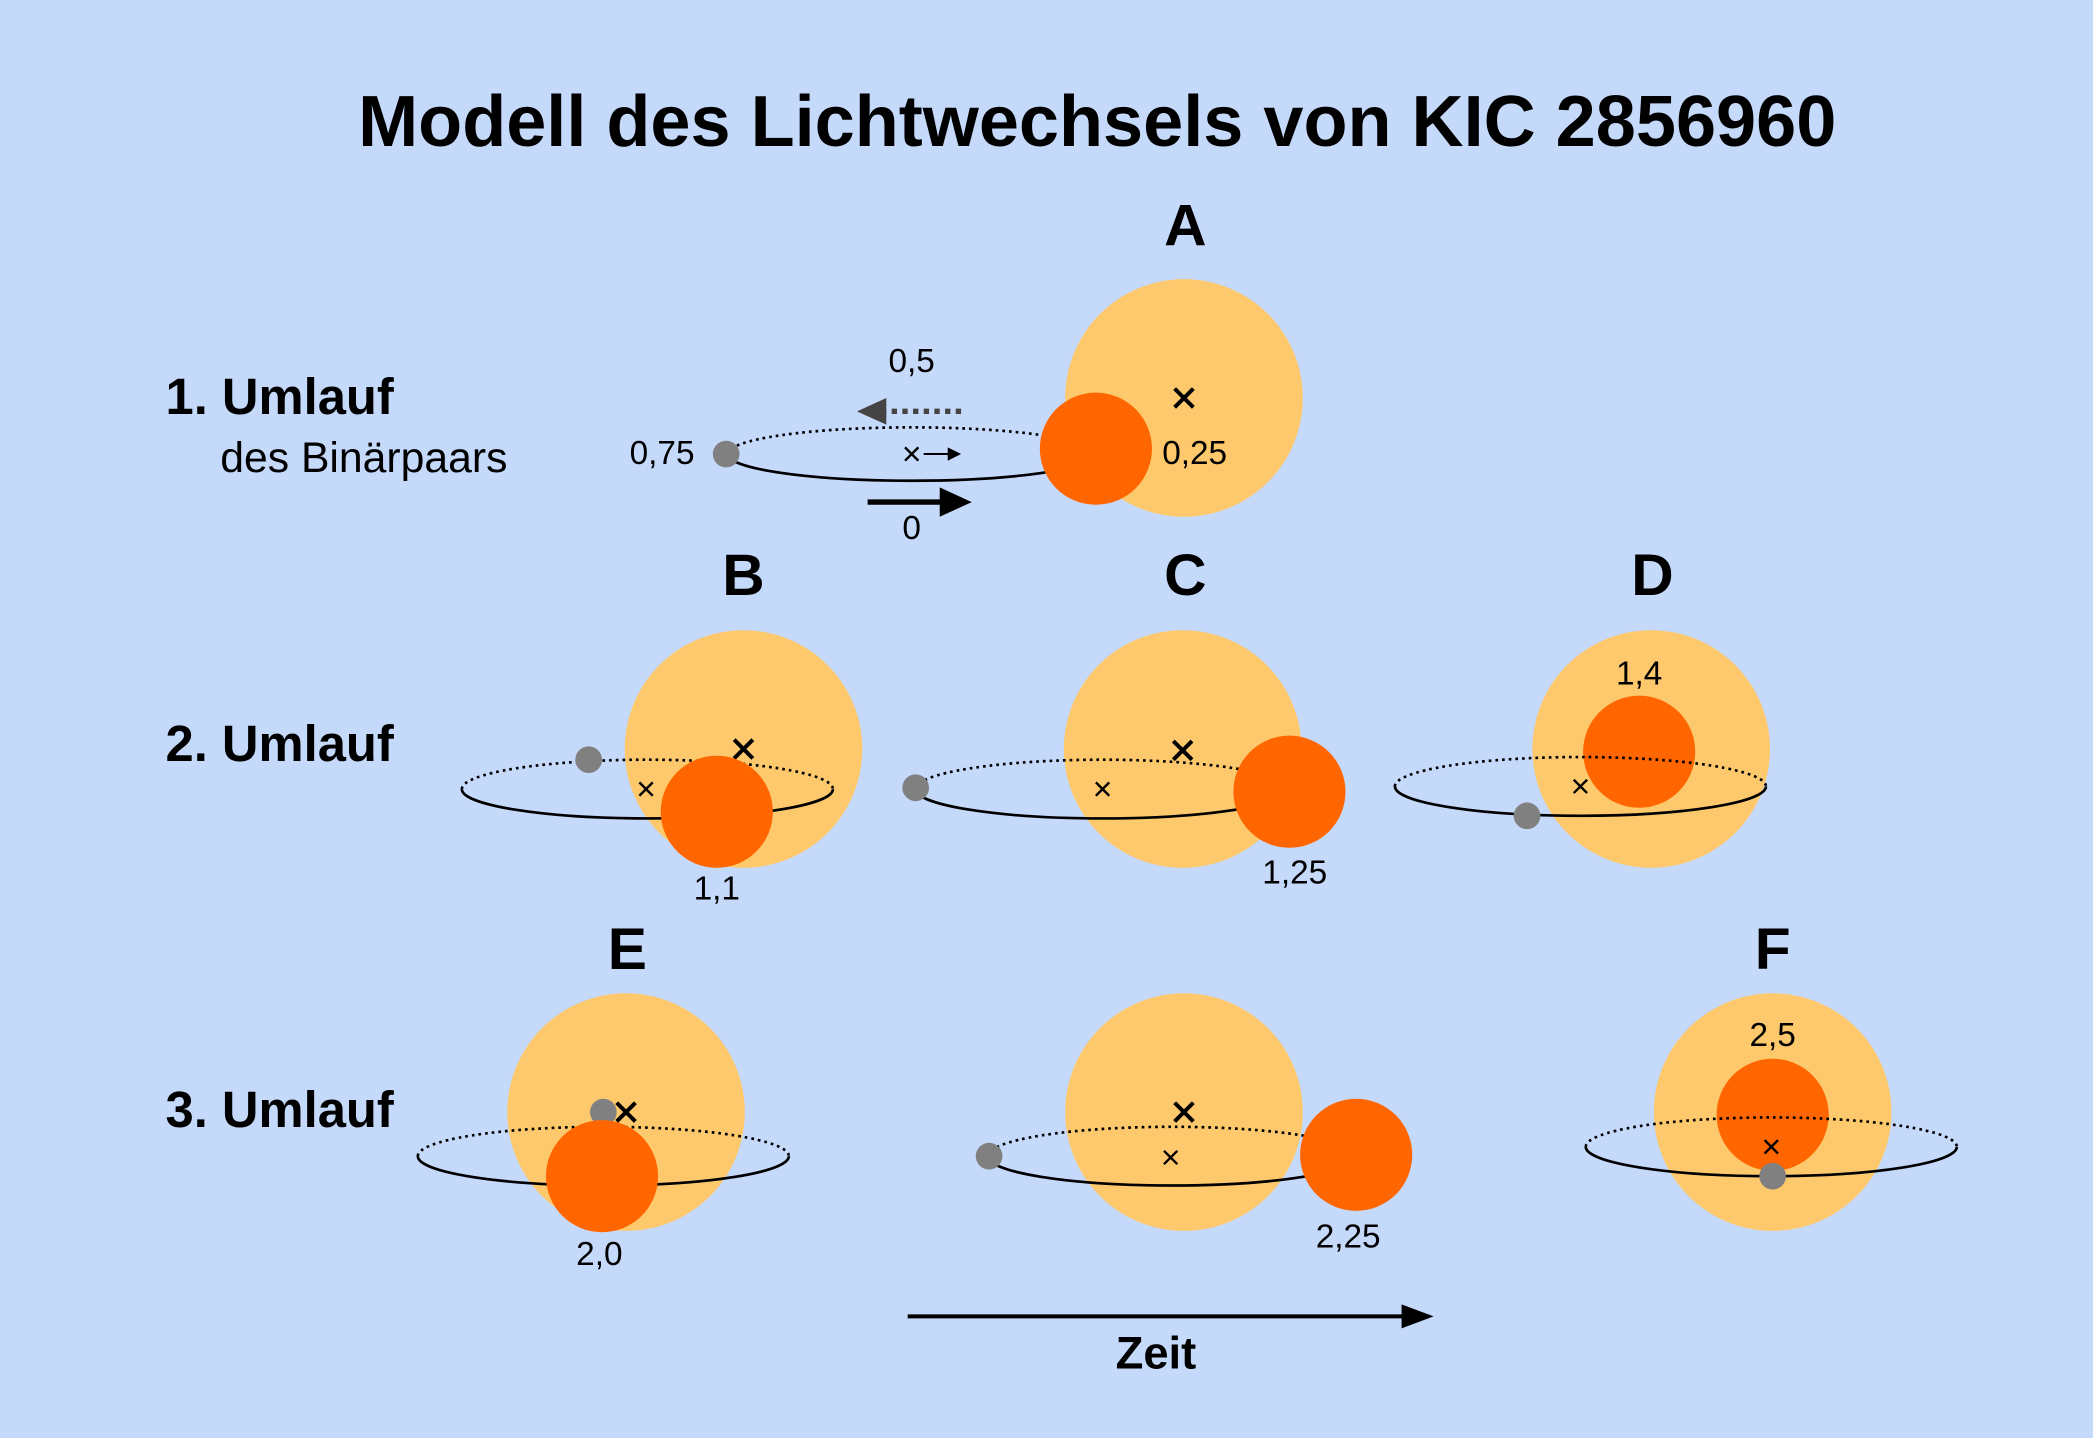 The width and height of the screenshot is (2093, 1438). What do you see at coordinates (911, 528) in the screenshot?
I see `phase-label: 0` at bounding box center [911, 528].